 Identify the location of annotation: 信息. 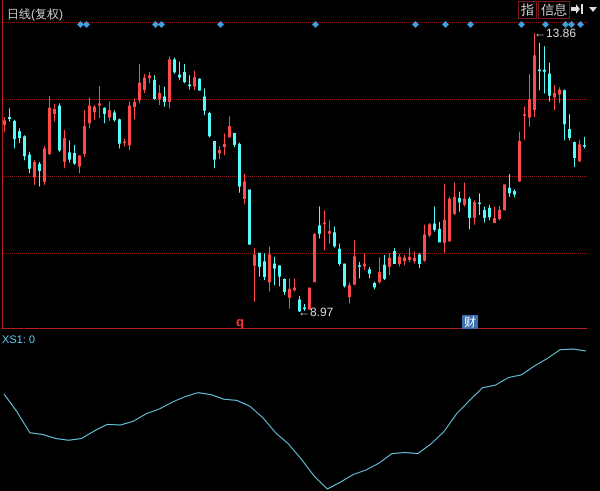
(554, 10).